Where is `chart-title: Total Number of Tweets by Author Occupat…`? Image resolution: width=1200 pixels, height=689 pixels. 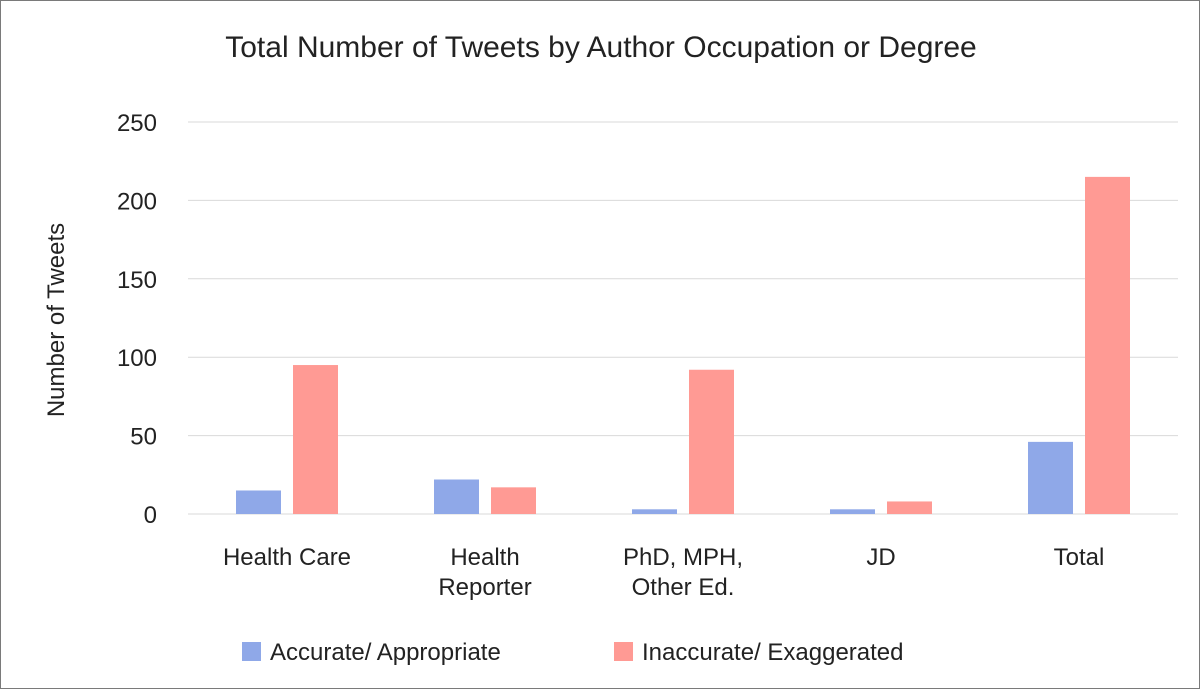 chart-title: Total Number of Tweets by Author Occupat… is located at coordinates (601, 47).